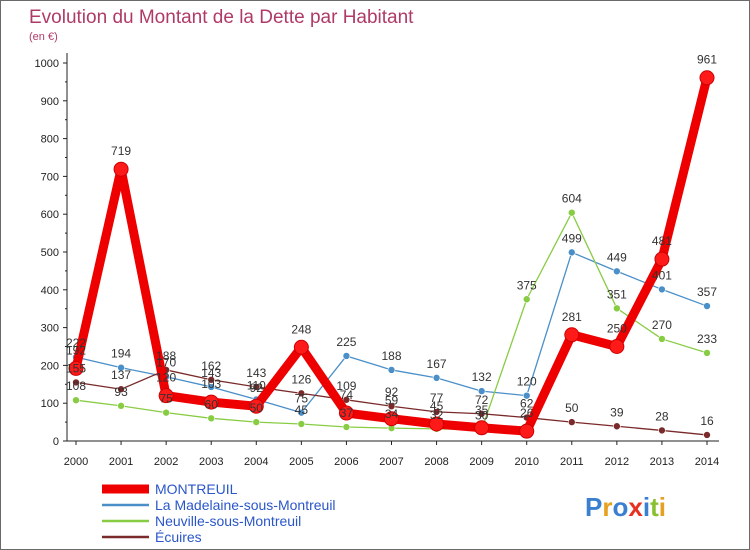 The width and height of the screenshot is (750, 550). What do you see at coordinates (121, 354) in the screenshot?
I see `data-label: 194` at bounding box center [121, 354].